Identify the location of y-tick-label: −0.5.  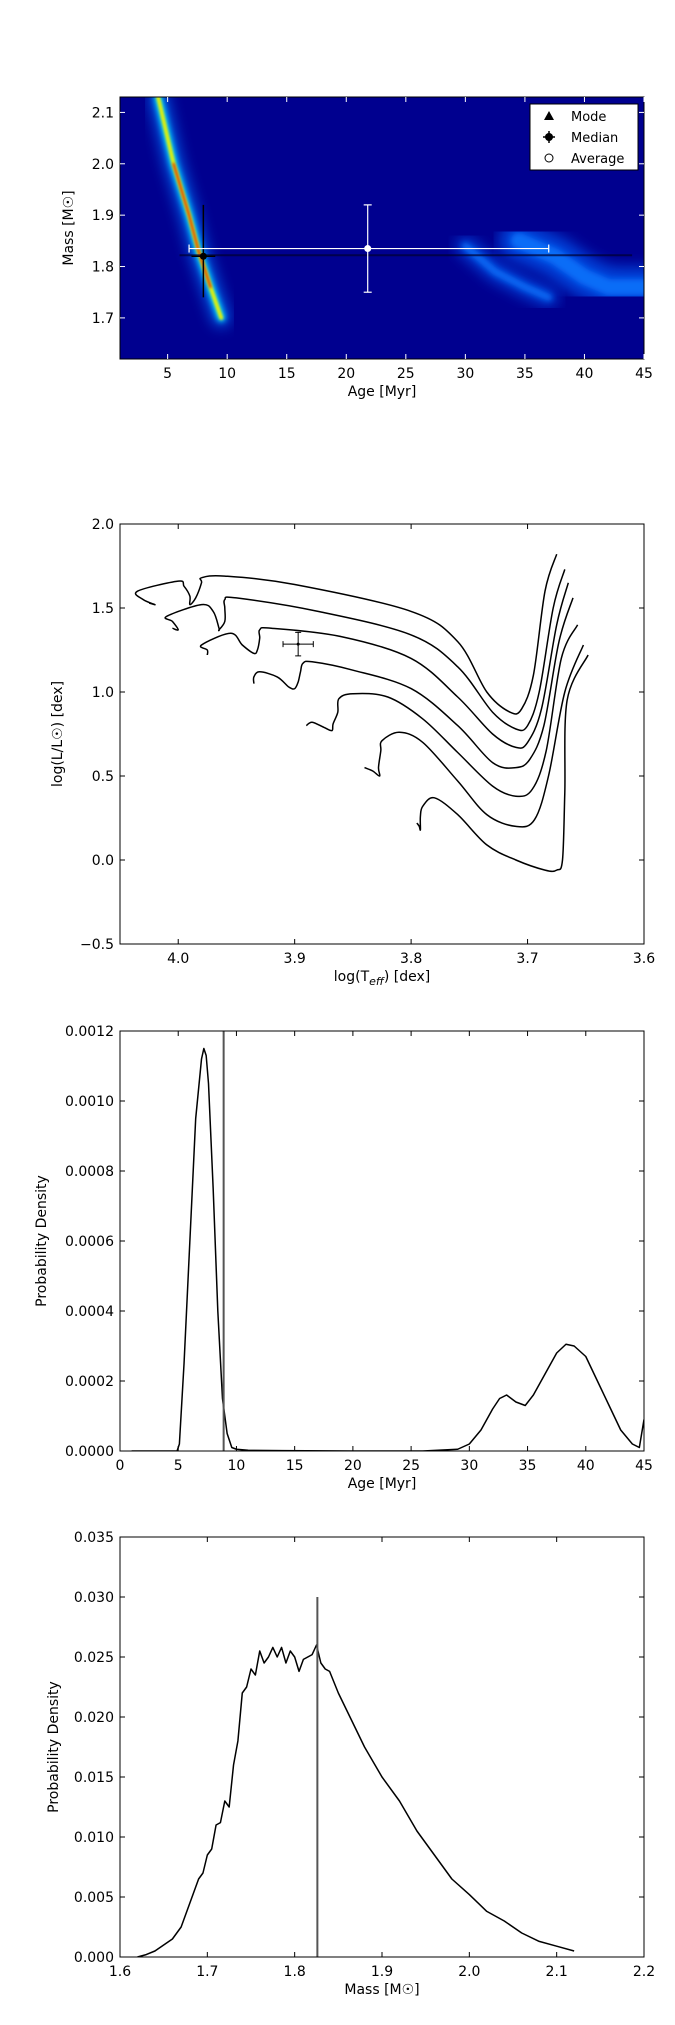
(97, 945).